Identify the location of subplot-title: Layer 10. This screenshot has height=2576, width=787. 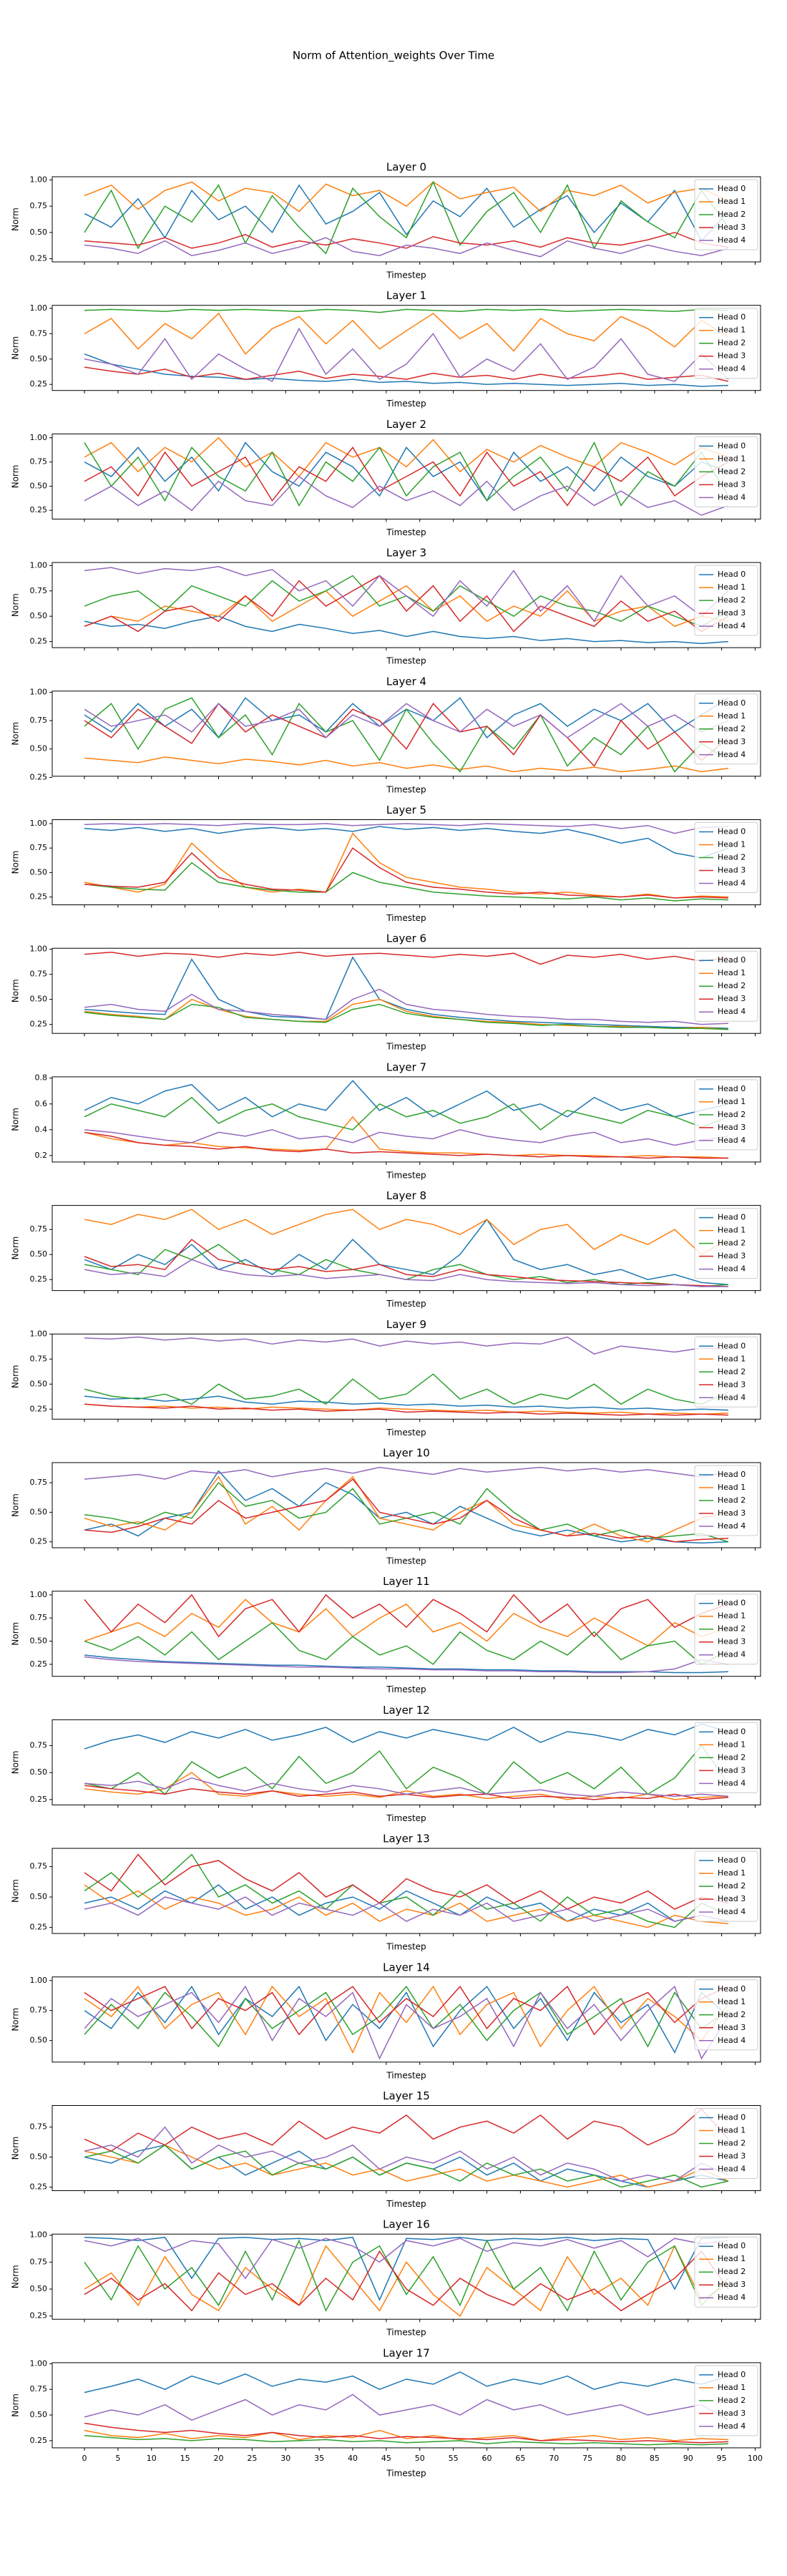
(406, 1453).